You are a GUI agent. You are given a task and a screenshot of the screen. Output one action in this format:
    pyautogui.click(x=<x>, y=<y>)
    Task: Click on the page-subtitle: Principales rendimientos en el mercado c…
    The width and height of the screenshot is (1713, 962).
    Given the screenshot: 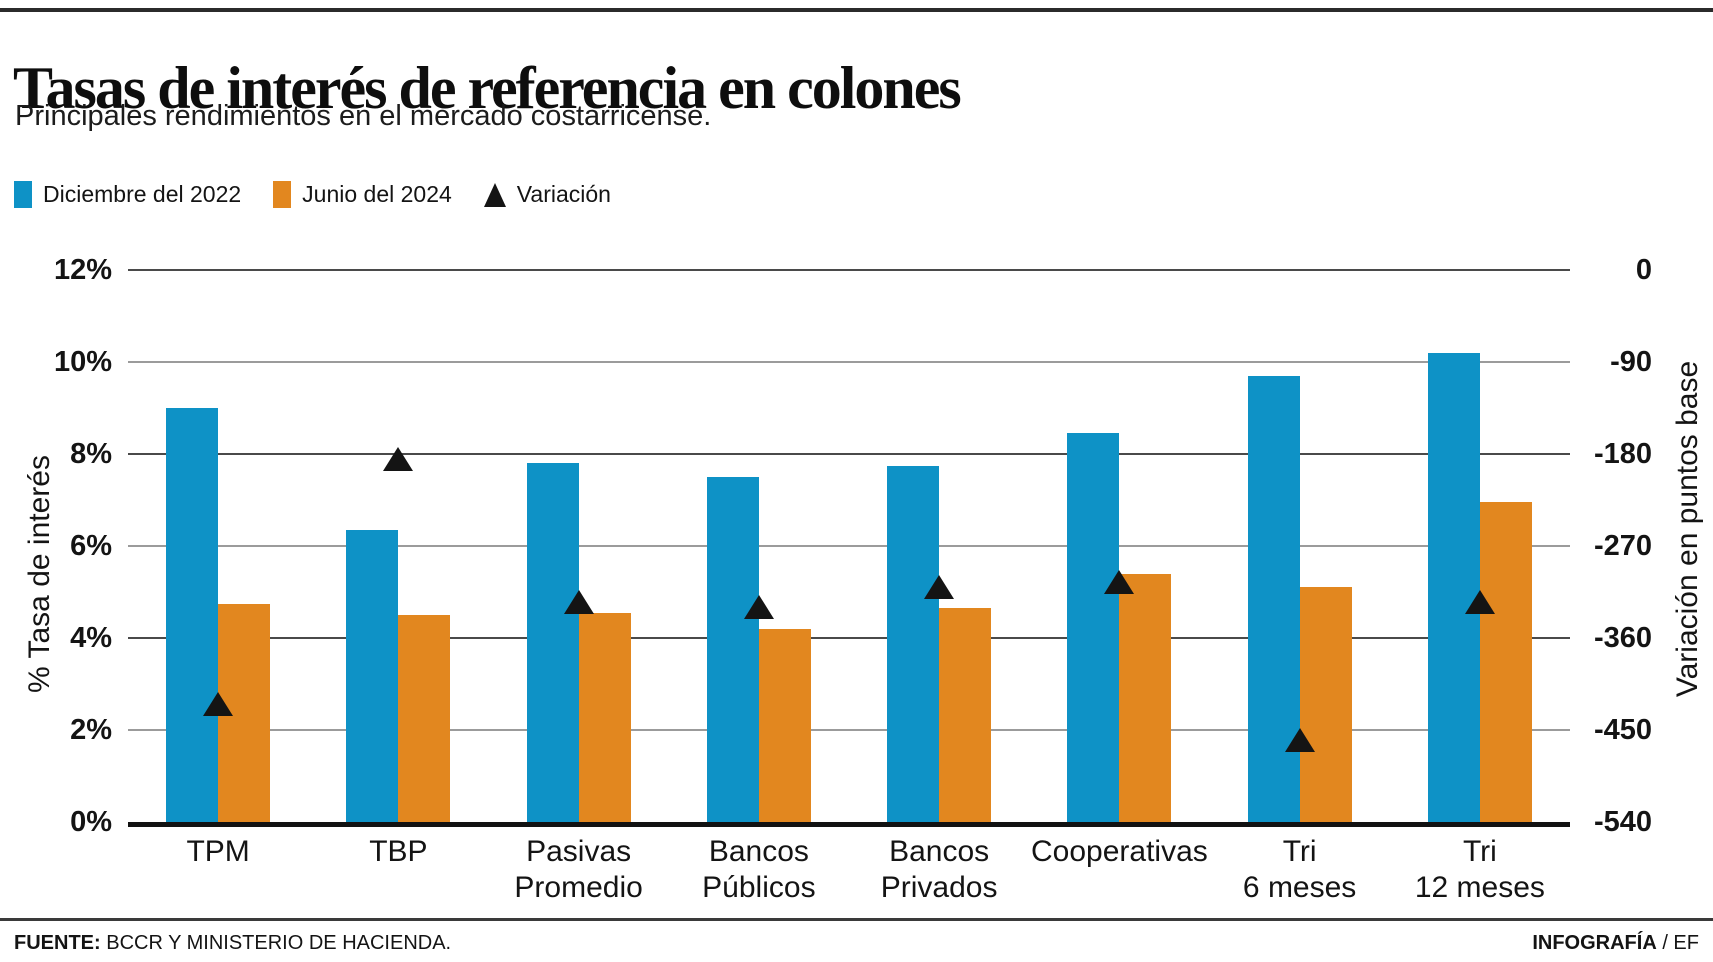 What is the action you would take?
    pyautogui.click(x=363, y=116)
    